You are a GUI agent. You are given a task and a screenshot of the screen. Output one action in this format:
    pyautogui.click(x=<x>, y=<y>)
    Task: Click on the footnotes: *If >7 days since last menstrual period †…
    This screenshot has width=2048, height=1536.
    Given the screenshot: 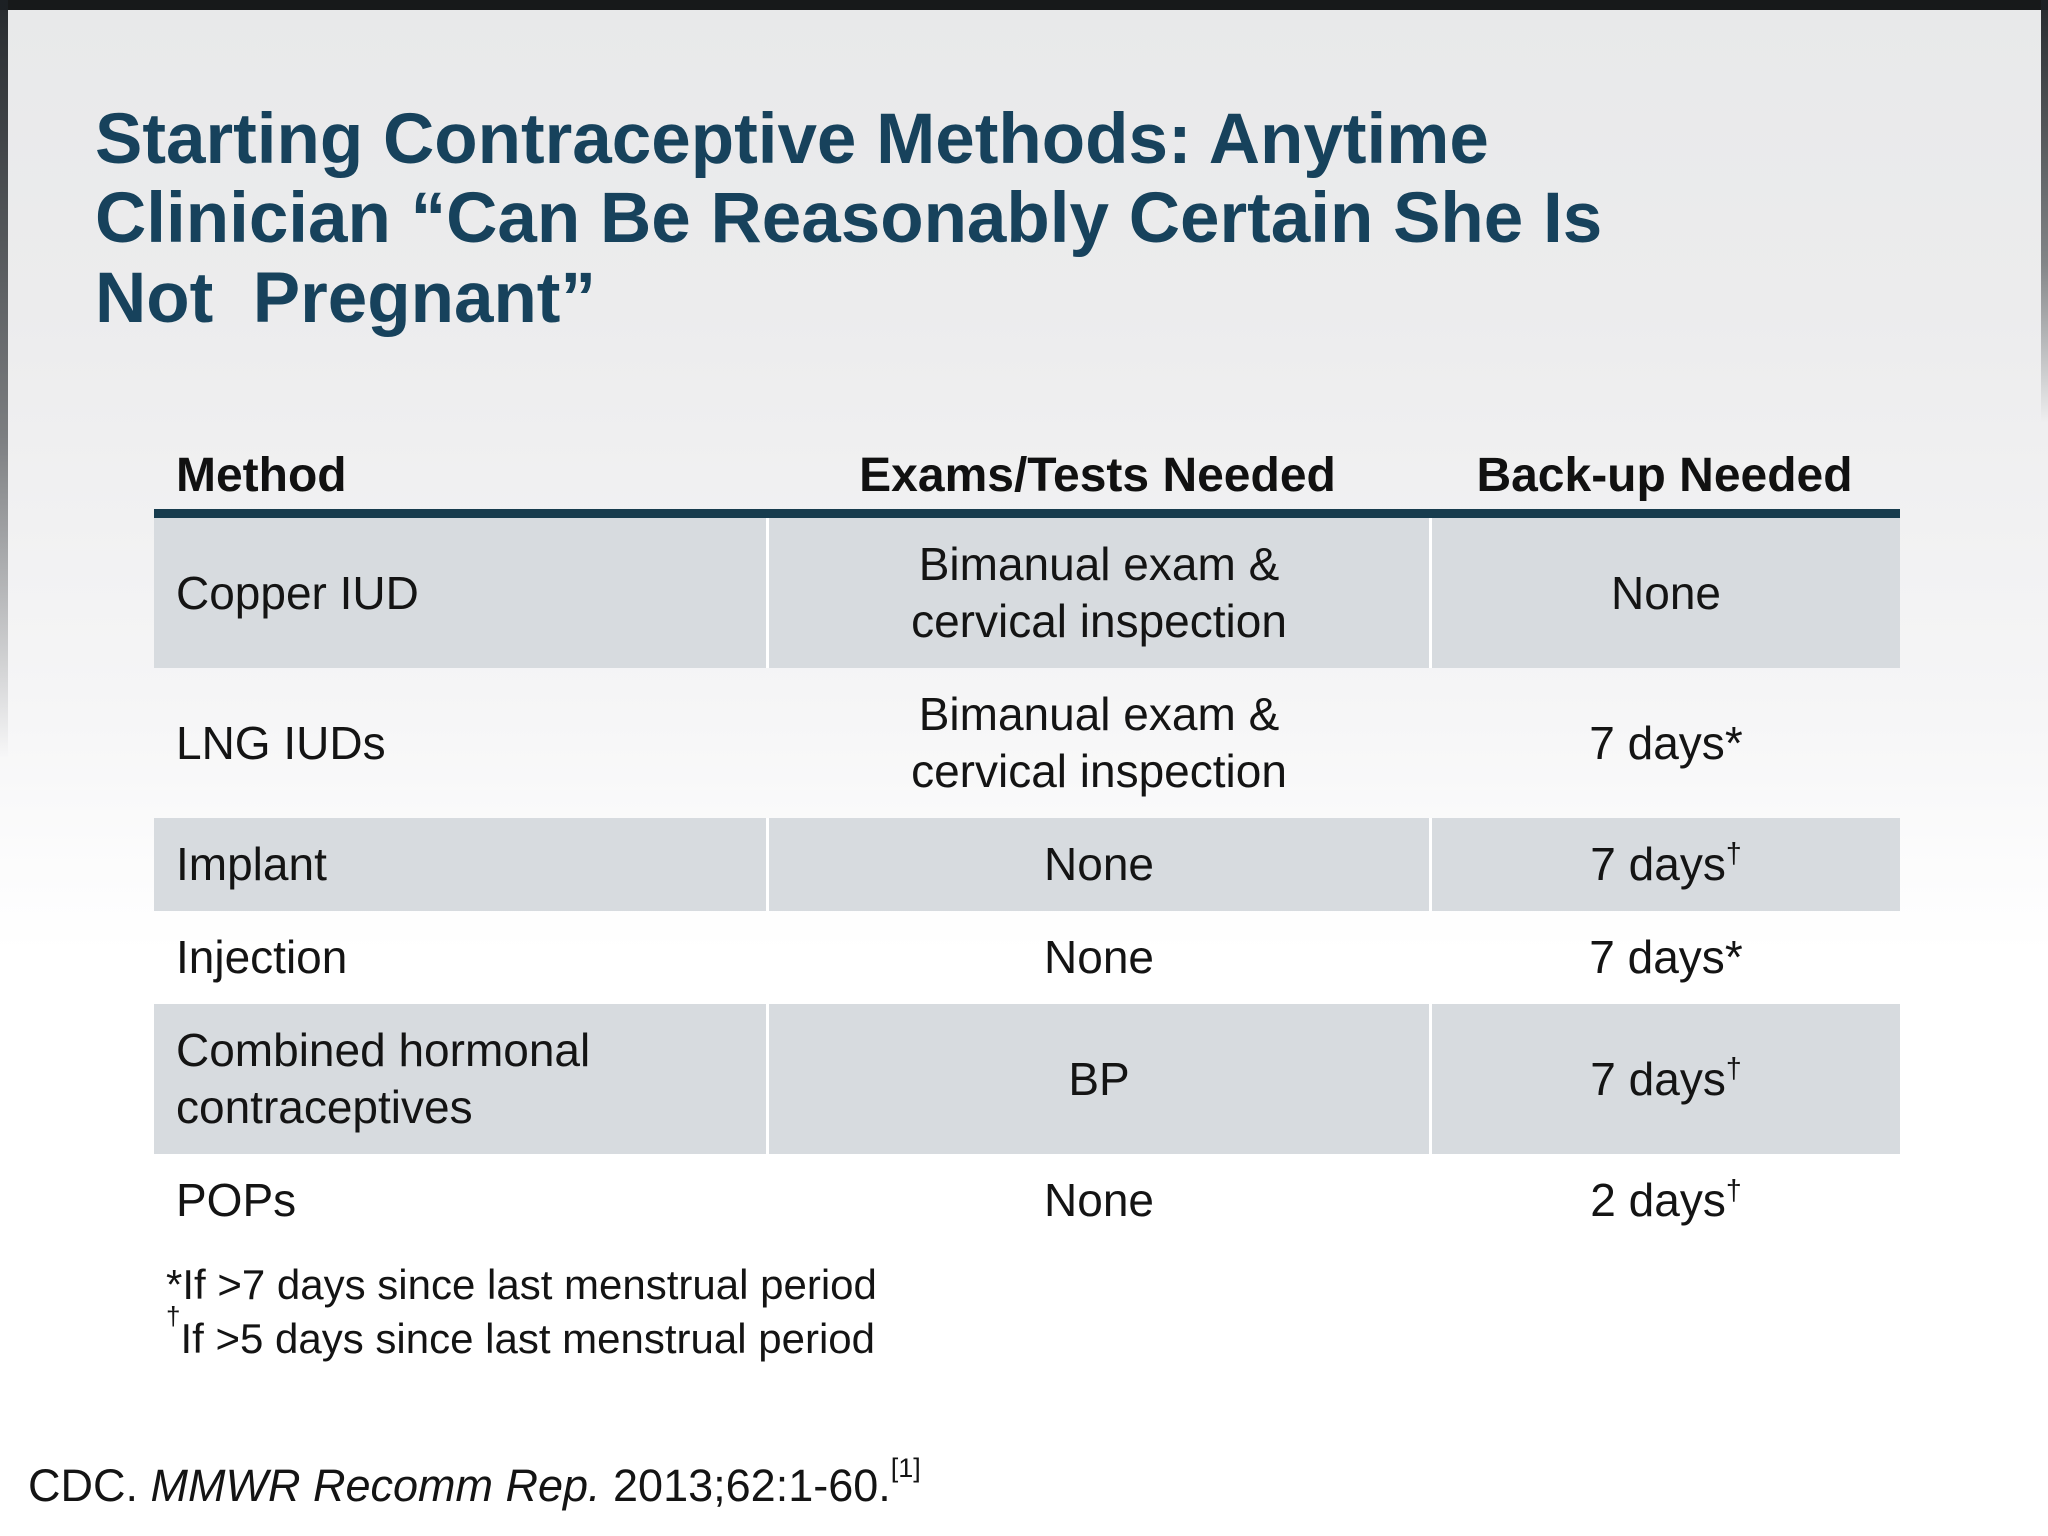 What is the action you would take?
    pyautogui.click(x=521, y=1312)
    